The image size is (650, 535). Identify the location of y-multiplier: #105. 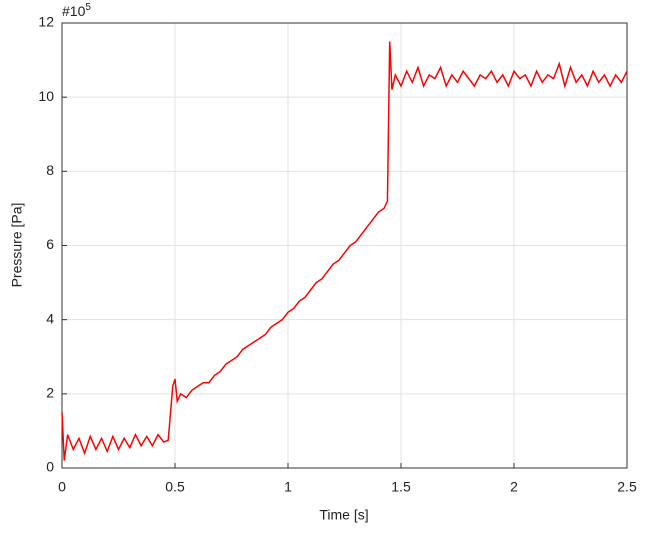
(76, 10).